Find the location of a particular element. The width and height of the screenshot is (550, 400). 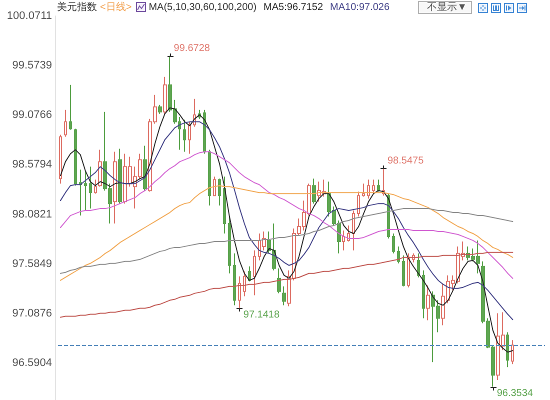

text: 98.5475 is located at coordinates (405, 160).